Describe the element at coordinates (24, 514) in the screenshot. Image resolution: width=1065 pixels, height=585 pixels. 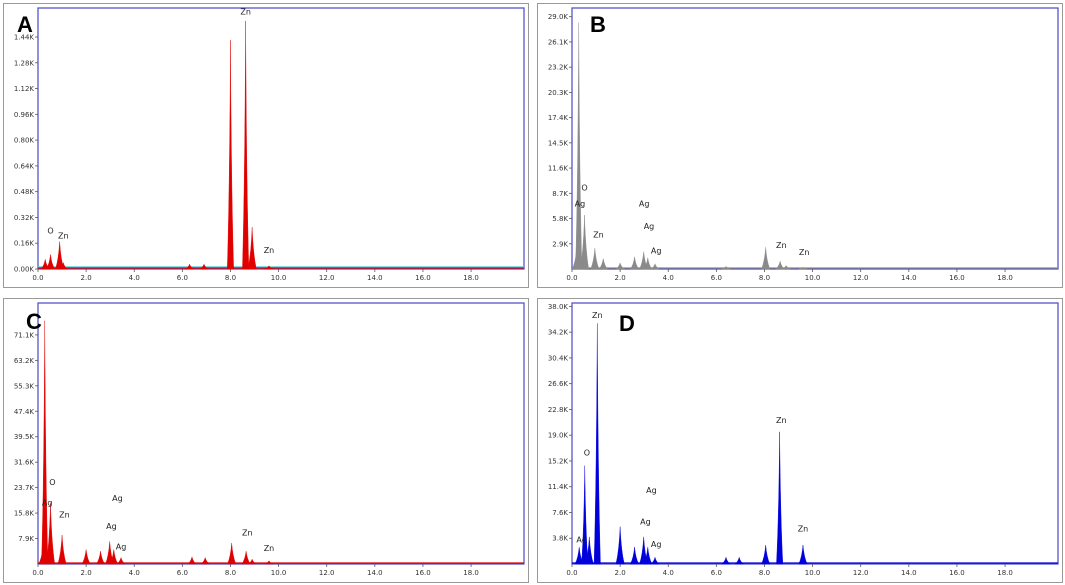
I see `y-tick-label: 15.8K` at that location.